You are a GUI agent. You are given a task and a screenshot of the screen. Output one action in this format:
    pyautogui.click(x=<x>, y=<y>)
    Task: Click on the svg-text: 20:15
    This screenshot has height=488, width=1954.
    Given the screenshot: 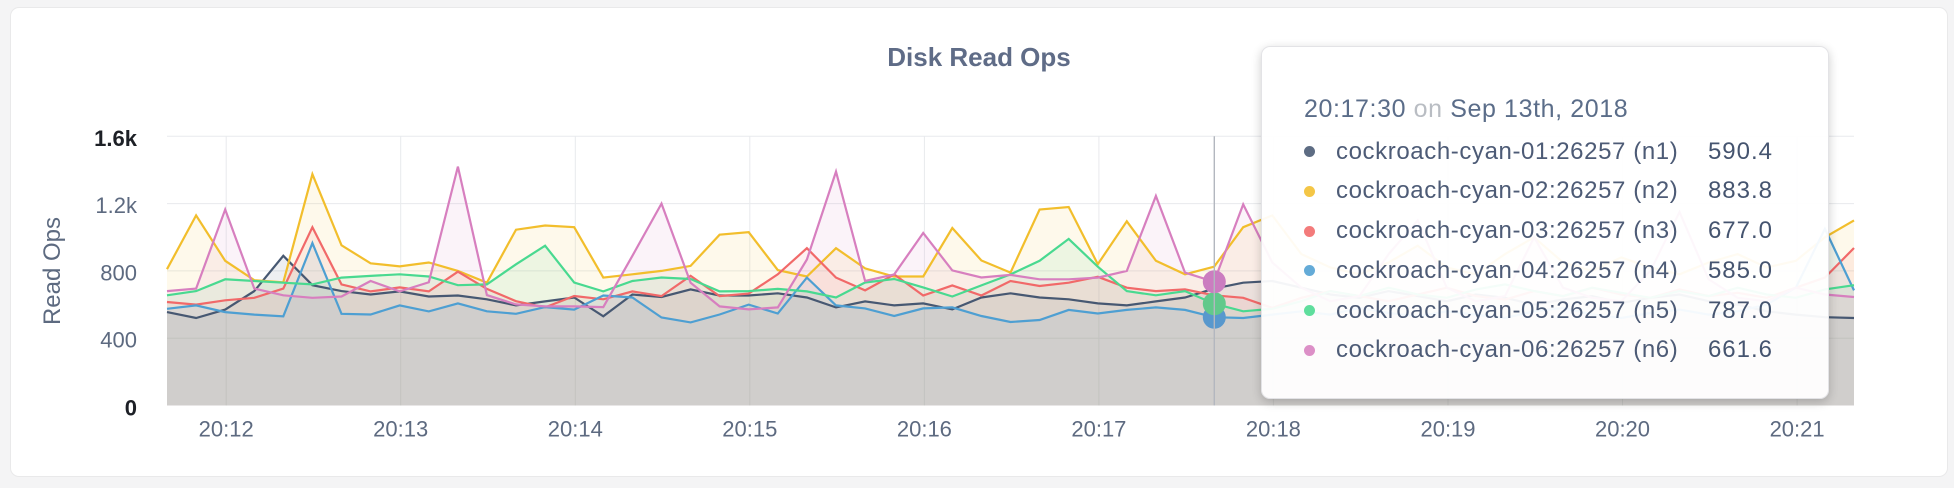 What is the action you would take?
    pyautogui.click(x=749, y=429)
    